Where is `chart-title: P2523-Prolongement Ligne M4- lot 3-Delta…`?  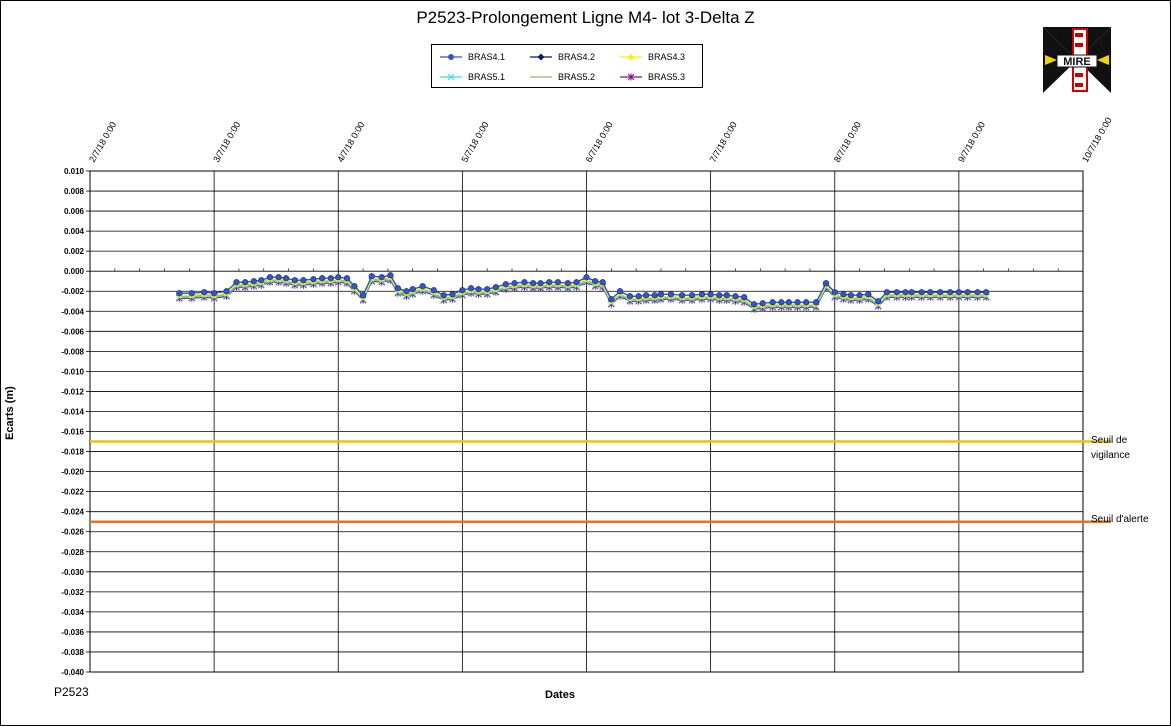
chart-title: P2523-Prolongement Ligne M4- lot 3-Delta… is located at coordinates (585, 17).